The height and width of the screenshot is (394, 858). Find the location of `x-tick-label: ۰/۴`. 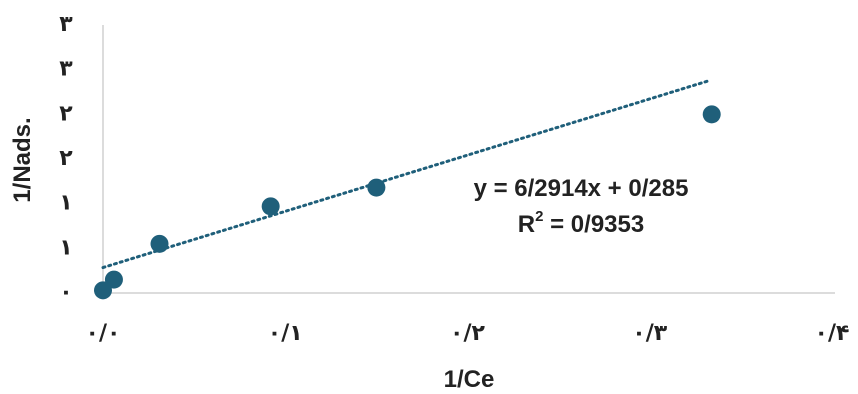

x-tick-label: ۰/۴ is located at coordinates (832, 333).